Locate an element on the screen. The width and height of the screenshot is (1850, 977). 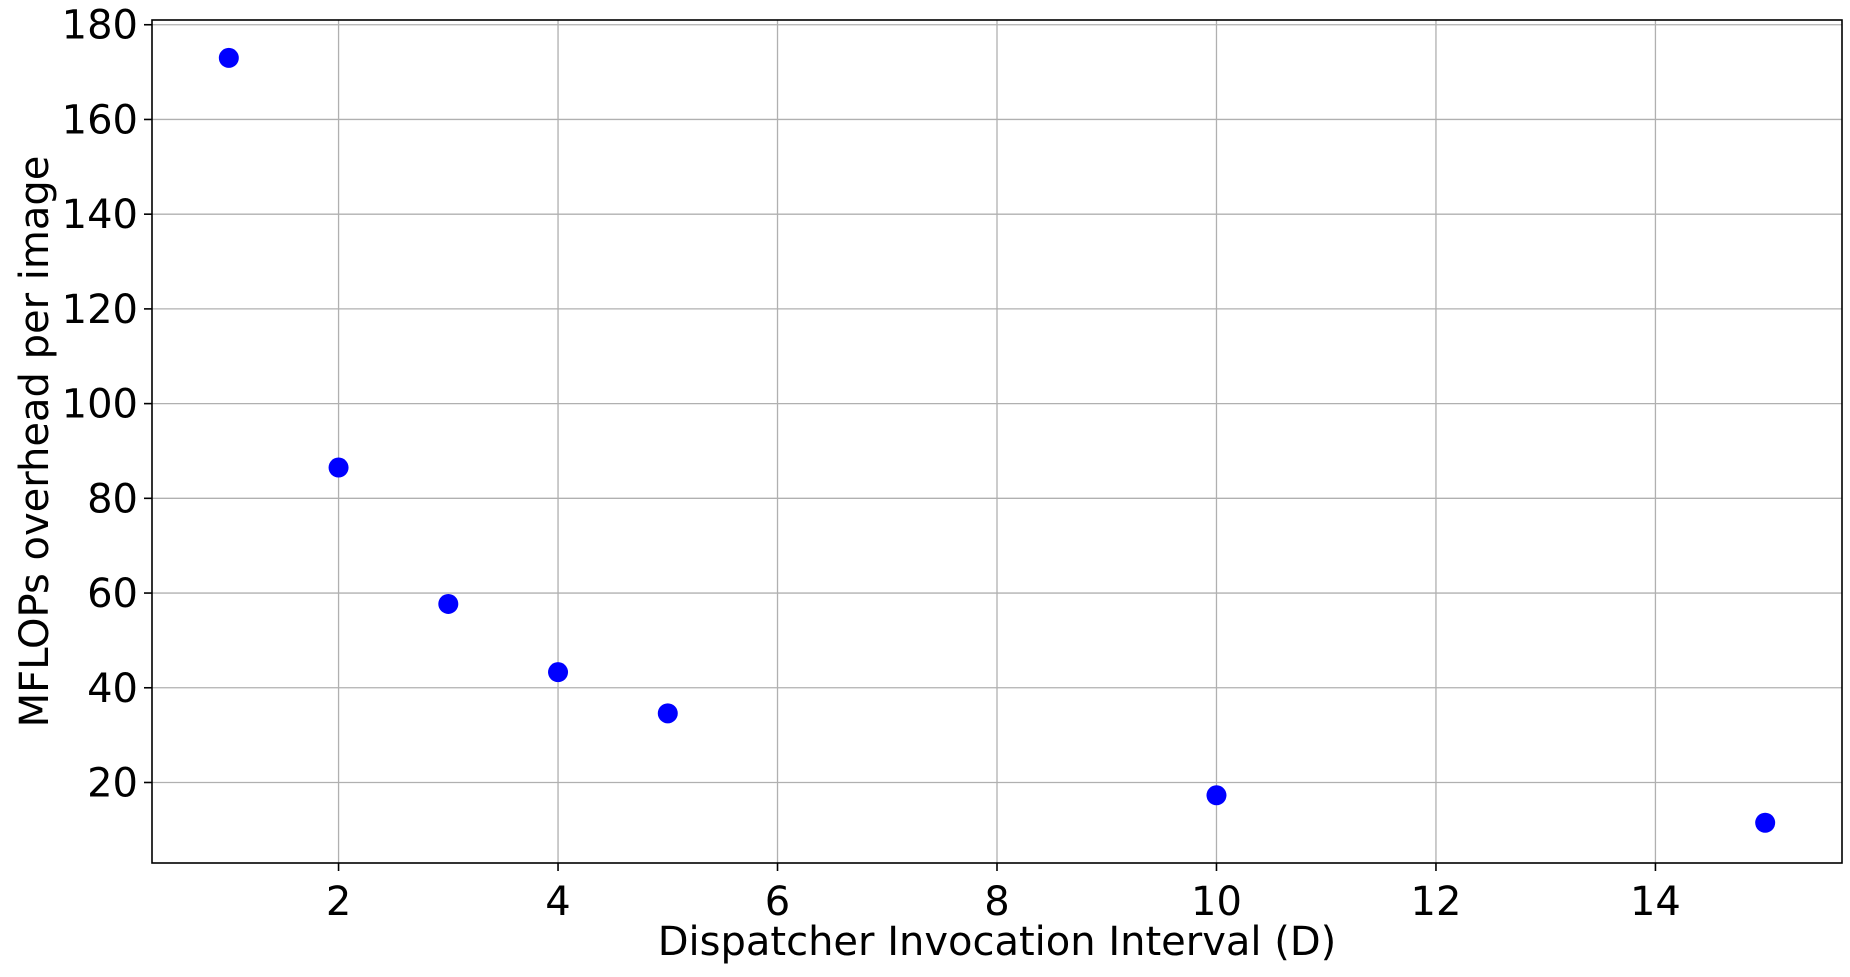
x-tick-label: 2 is located at coordinates (338, 902).